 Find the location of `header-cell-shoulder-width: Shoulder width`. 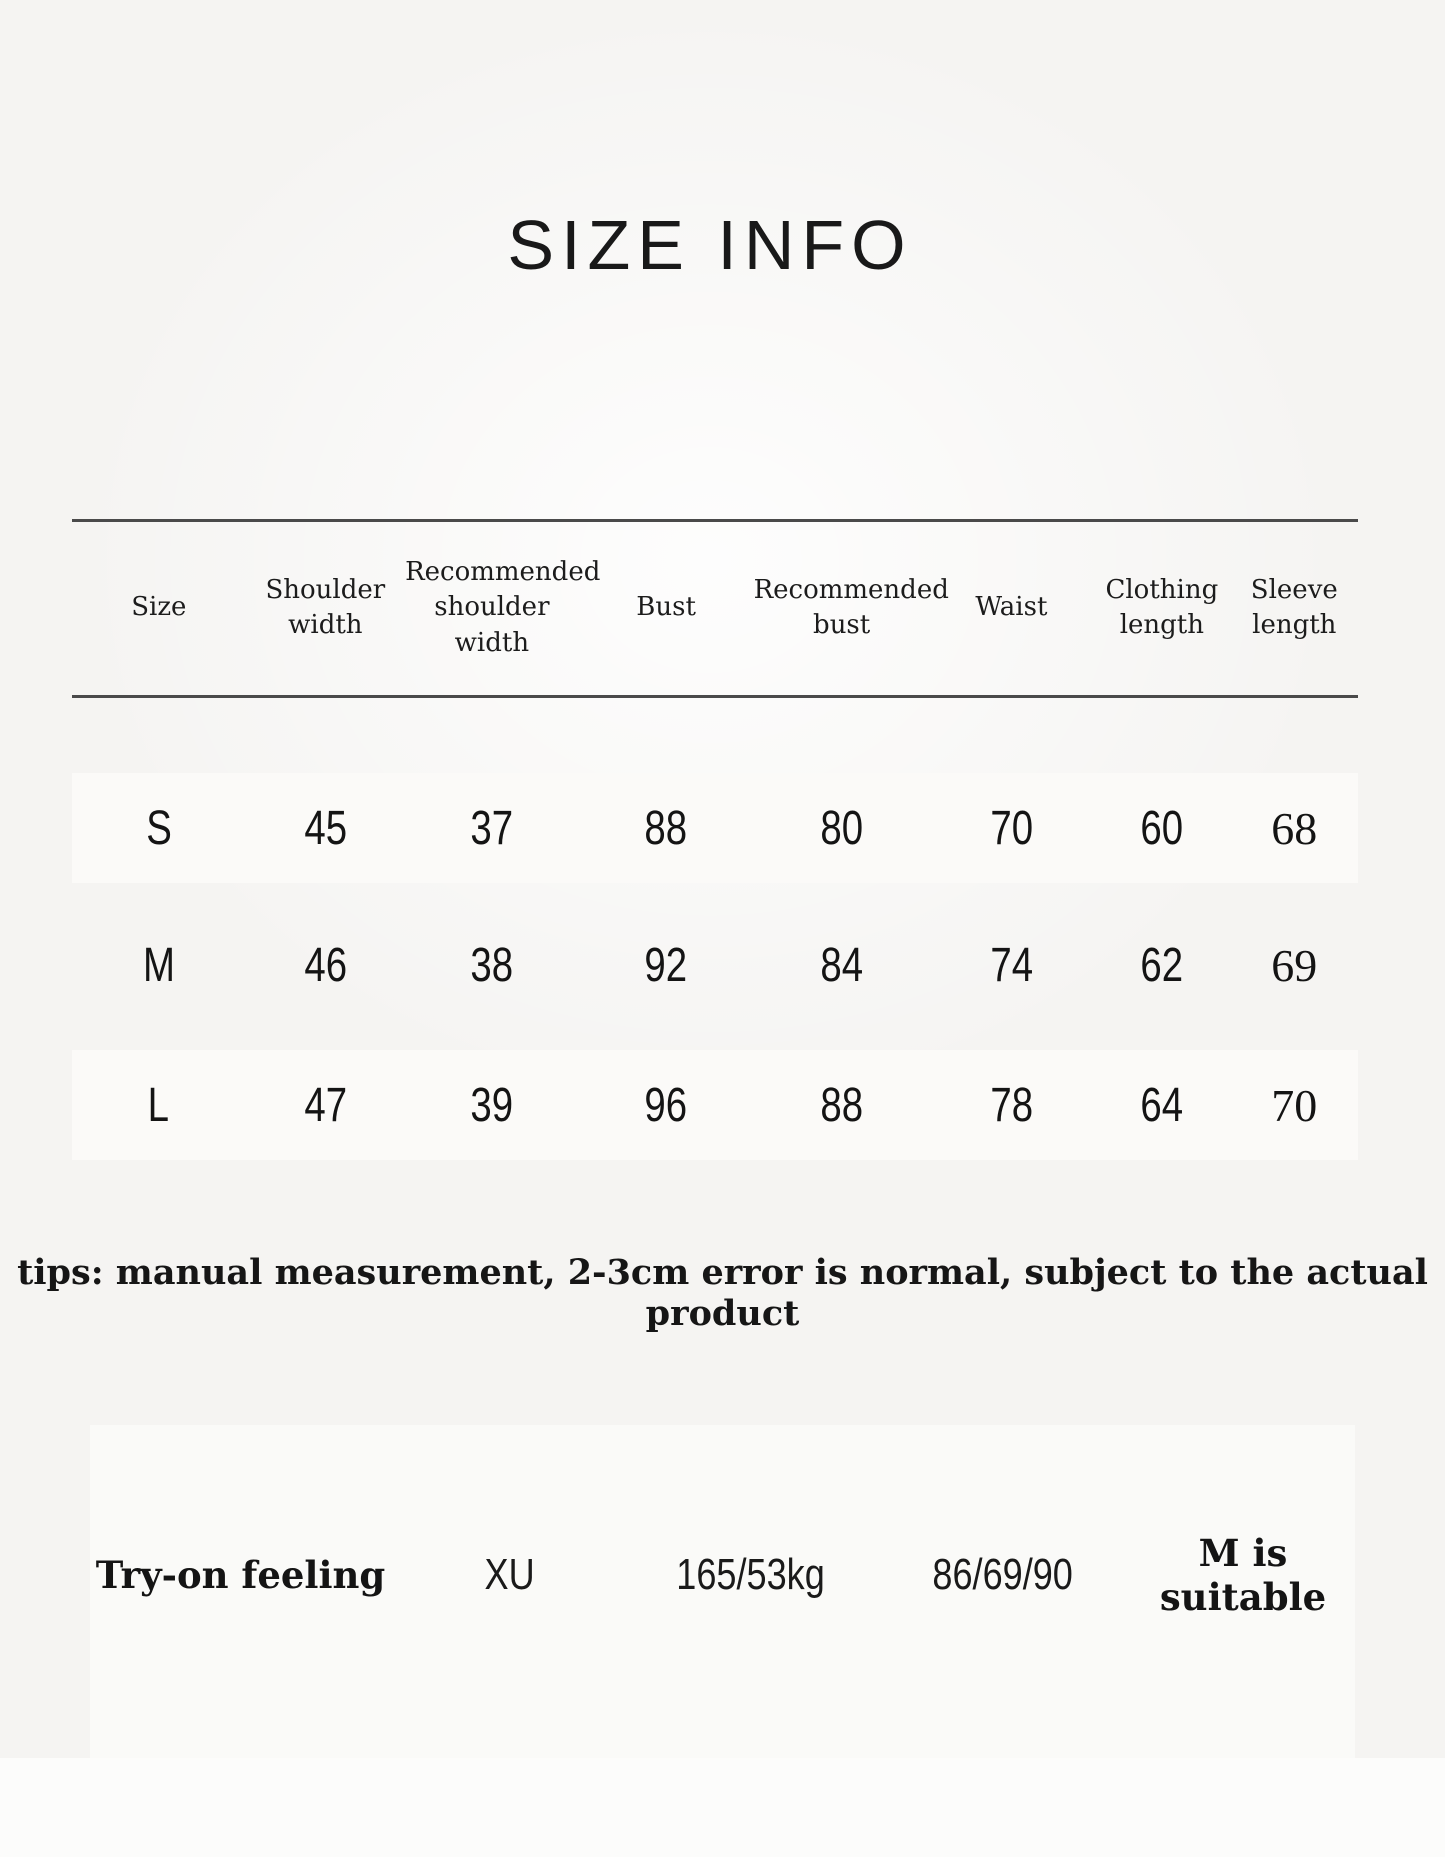

header-cell-shoulder-width: Shoulder width is located at coordinates (325, 607).